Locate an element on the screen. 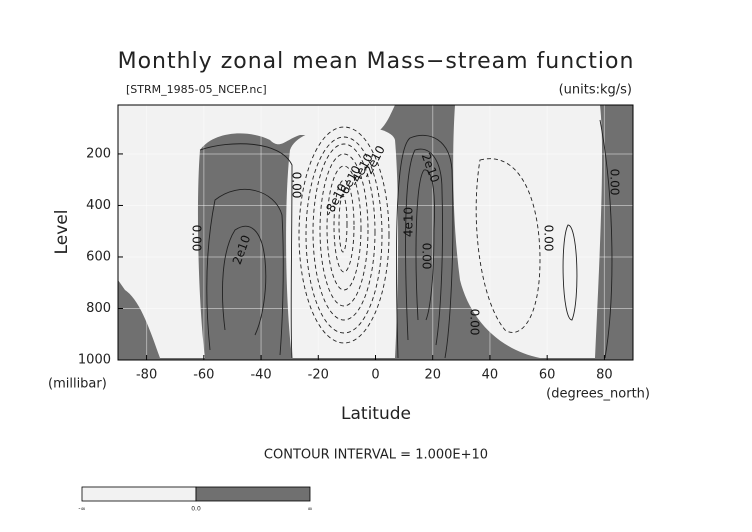  x-tick-label: -60 is located at coordinates (203, 375).